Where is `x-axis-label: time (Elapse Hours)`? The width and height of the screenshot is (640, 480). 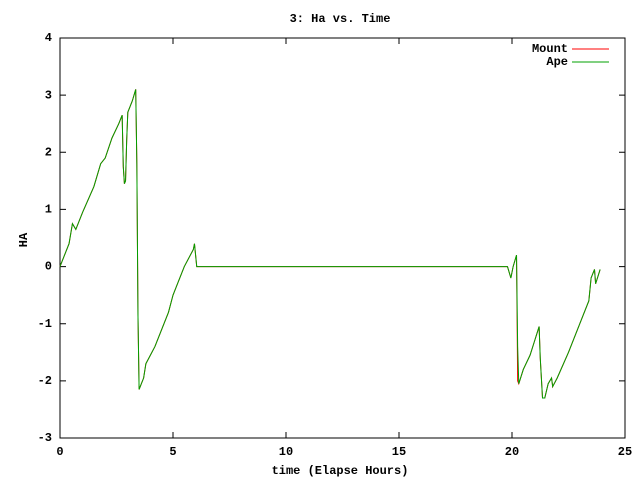 x-axis-label: time (Elapse Hours) is located at coordinates (340, 471).